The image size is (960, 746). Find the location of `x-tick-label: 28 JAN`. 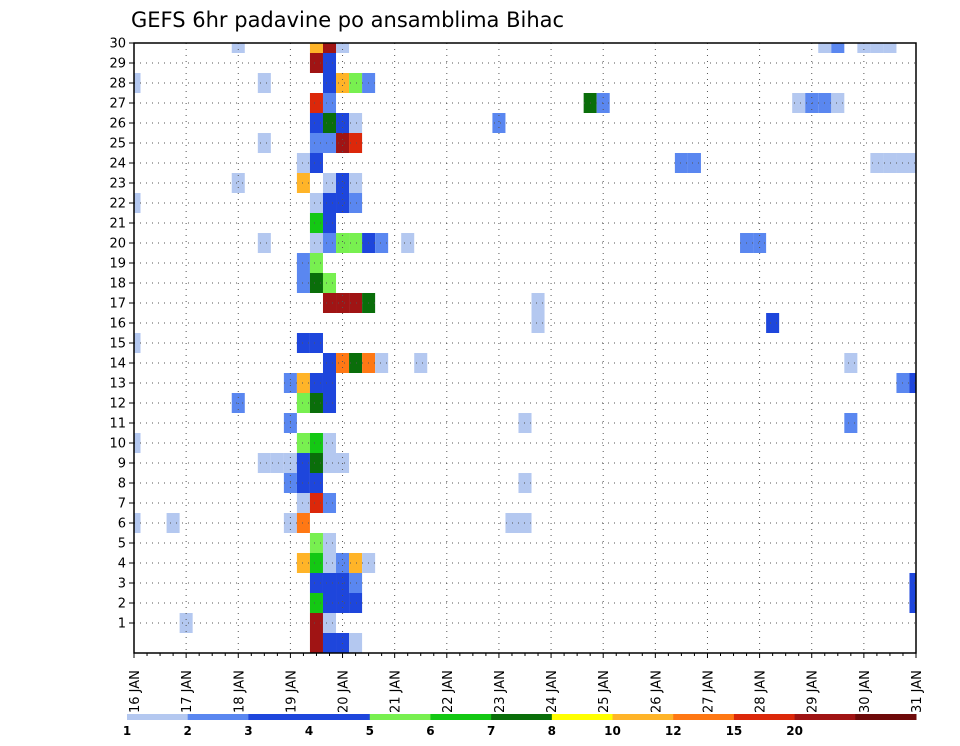

x-tick-label: 28 JAN is located at coordinates (761, 691).